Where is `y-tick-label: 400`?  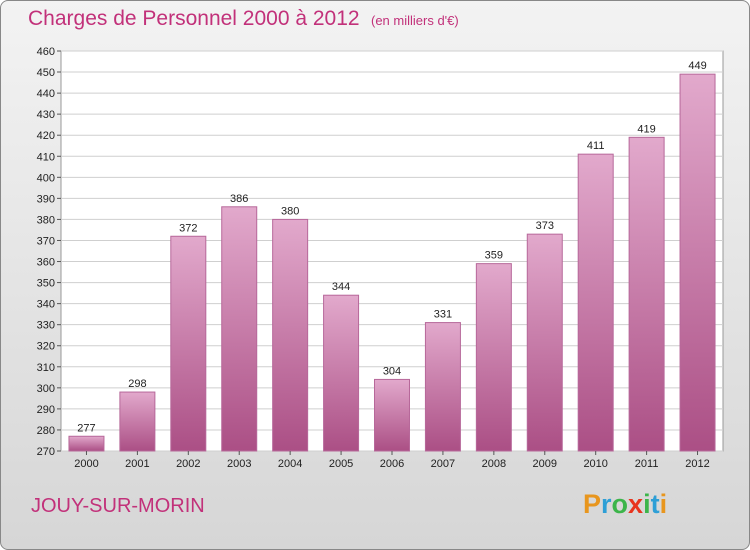
y-tick-label: 400 is located at coordinates (46, 178).